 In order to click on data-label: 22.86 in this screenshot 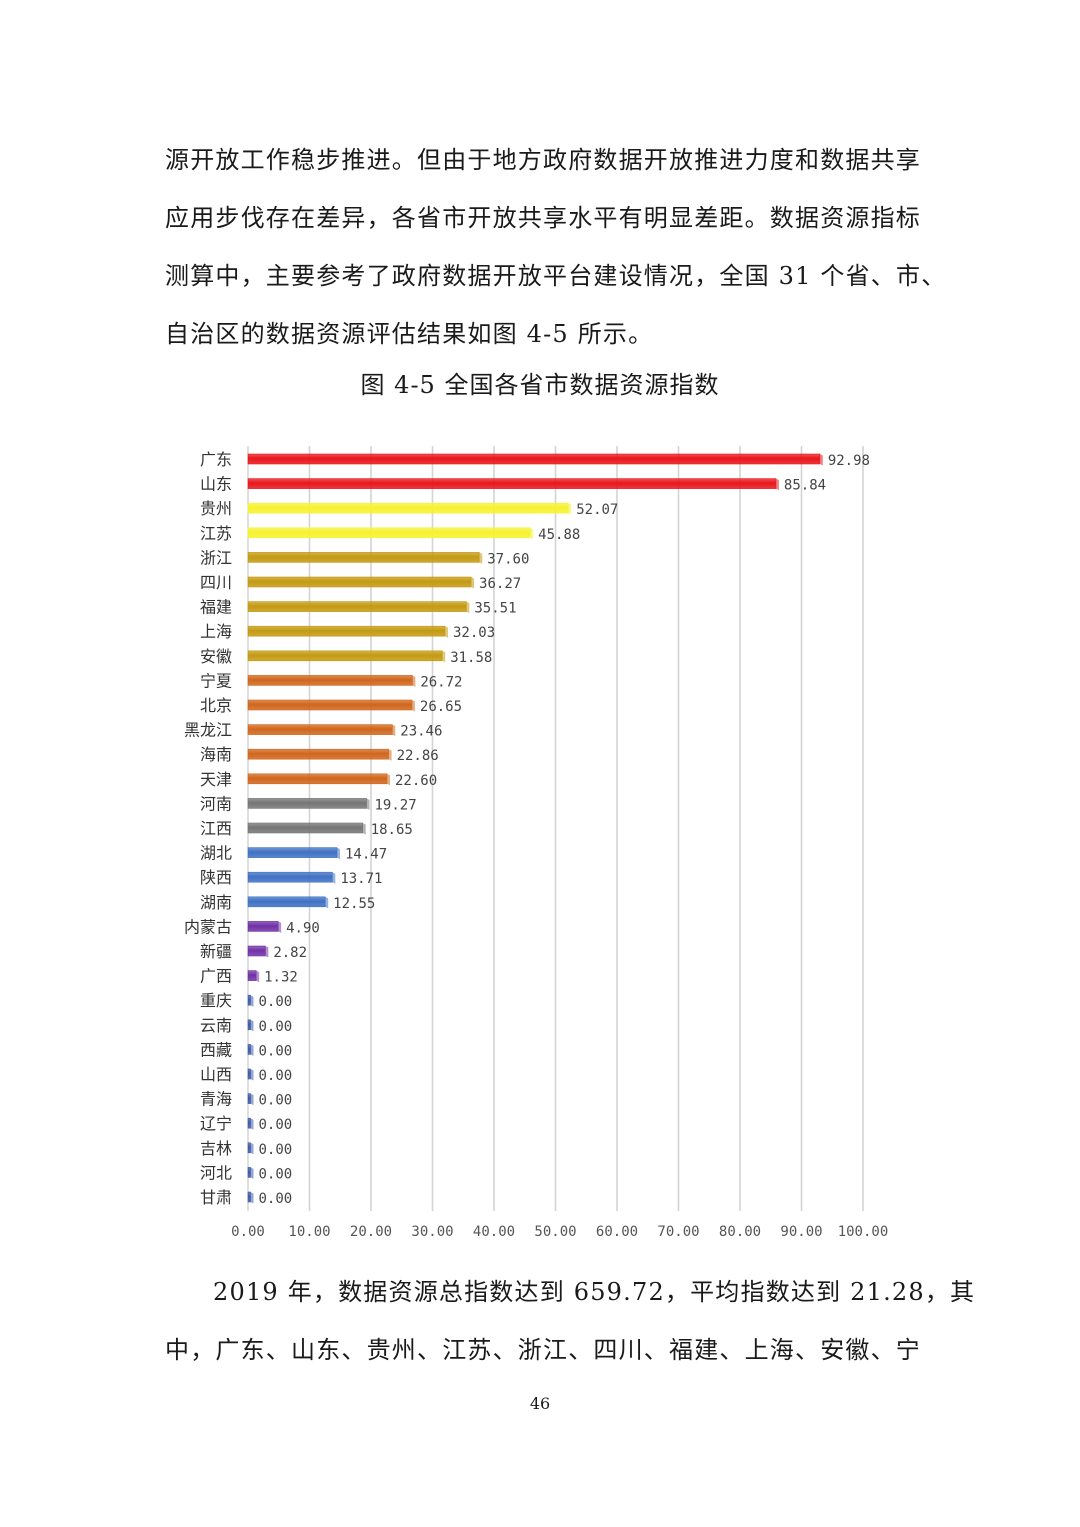, I will do `click(418, 756)`.